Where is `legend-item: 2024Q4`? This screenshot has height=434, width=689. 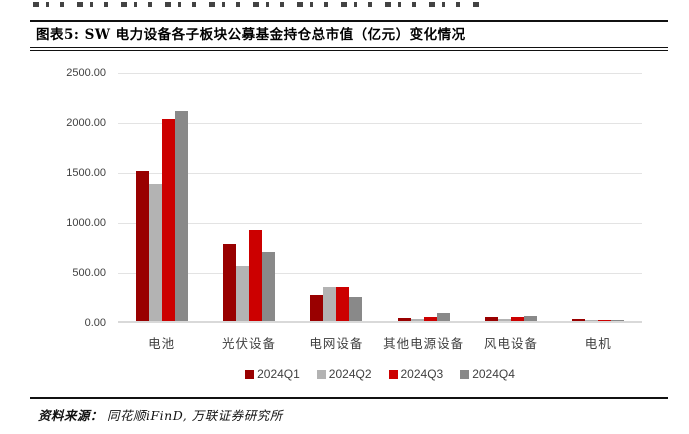 legend-item: 2024Q4 is located at coordinates (487, 374).